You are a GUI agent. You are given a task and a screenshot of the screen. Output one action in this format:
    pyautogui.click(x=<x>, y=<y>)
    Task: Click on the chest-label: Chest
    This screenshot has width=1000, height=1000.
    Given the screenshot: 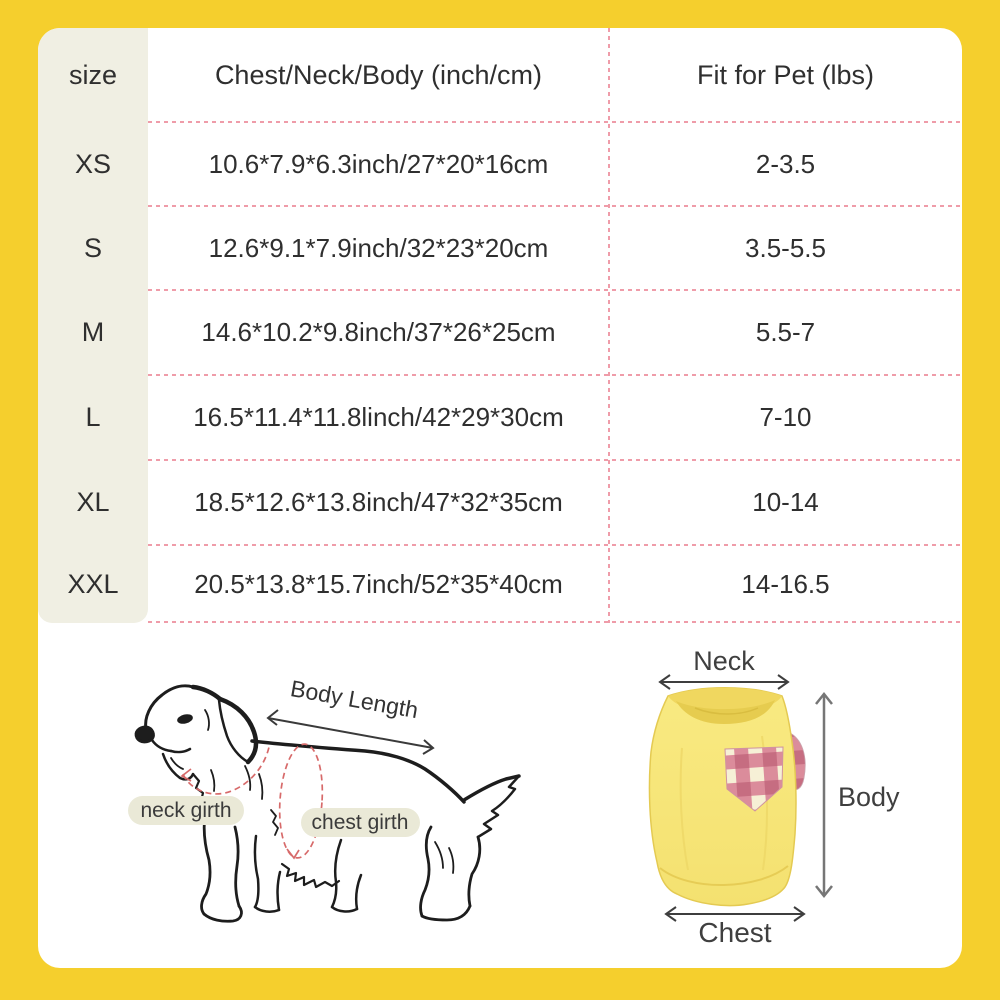 What is the action you would take?
    pyautogui.click(x=734, y=932)
    